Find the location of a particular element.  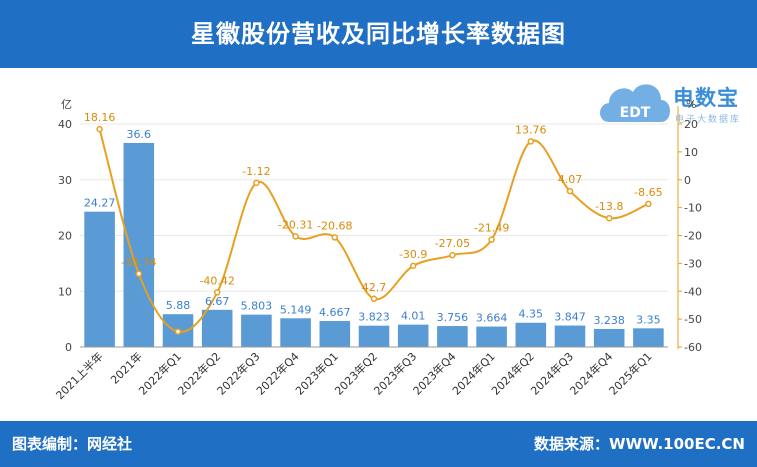

logo-emblem-text: EDT is located at coordinates (635, 113).